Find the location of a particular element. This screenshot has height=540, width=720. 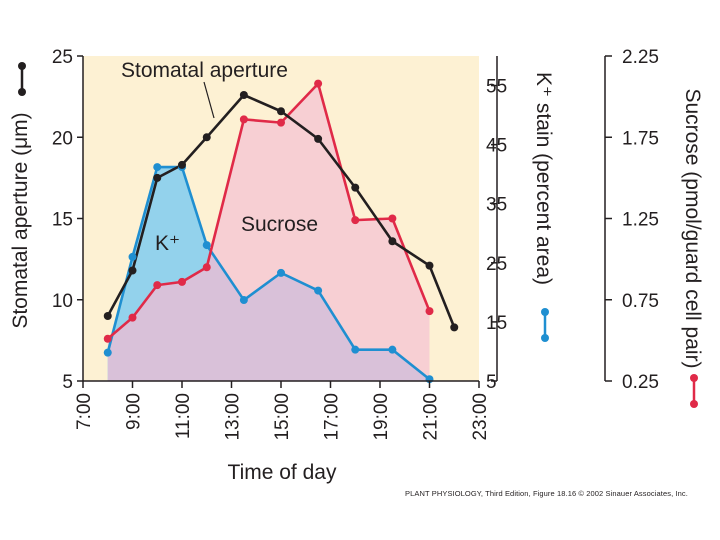

x-tick-label: 9:00 is located at coordinates (134, 411).